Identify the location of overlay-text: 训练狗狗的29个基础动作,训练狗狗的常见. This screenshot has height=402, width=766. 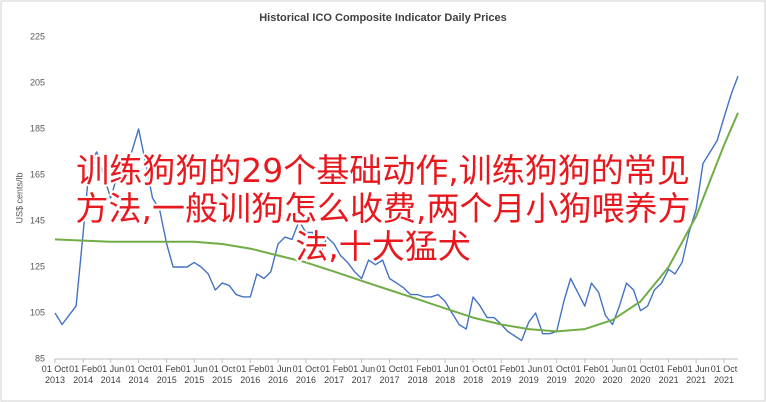
(382, 170).